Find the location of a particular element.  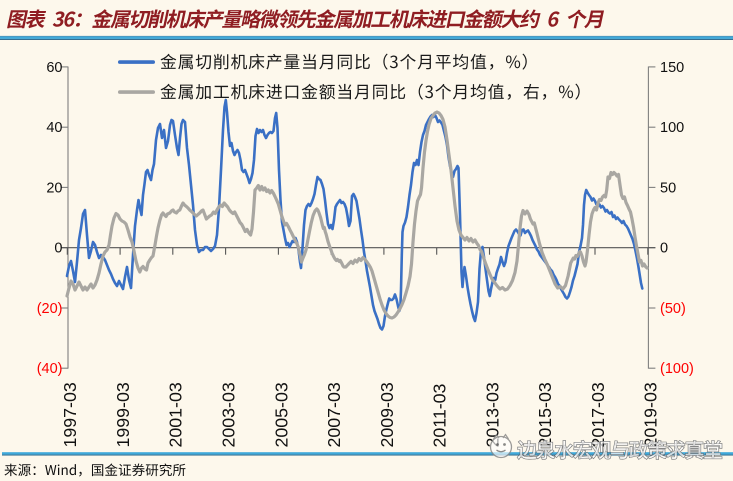

svg-text: 150 is located at coordinates (672, 68).